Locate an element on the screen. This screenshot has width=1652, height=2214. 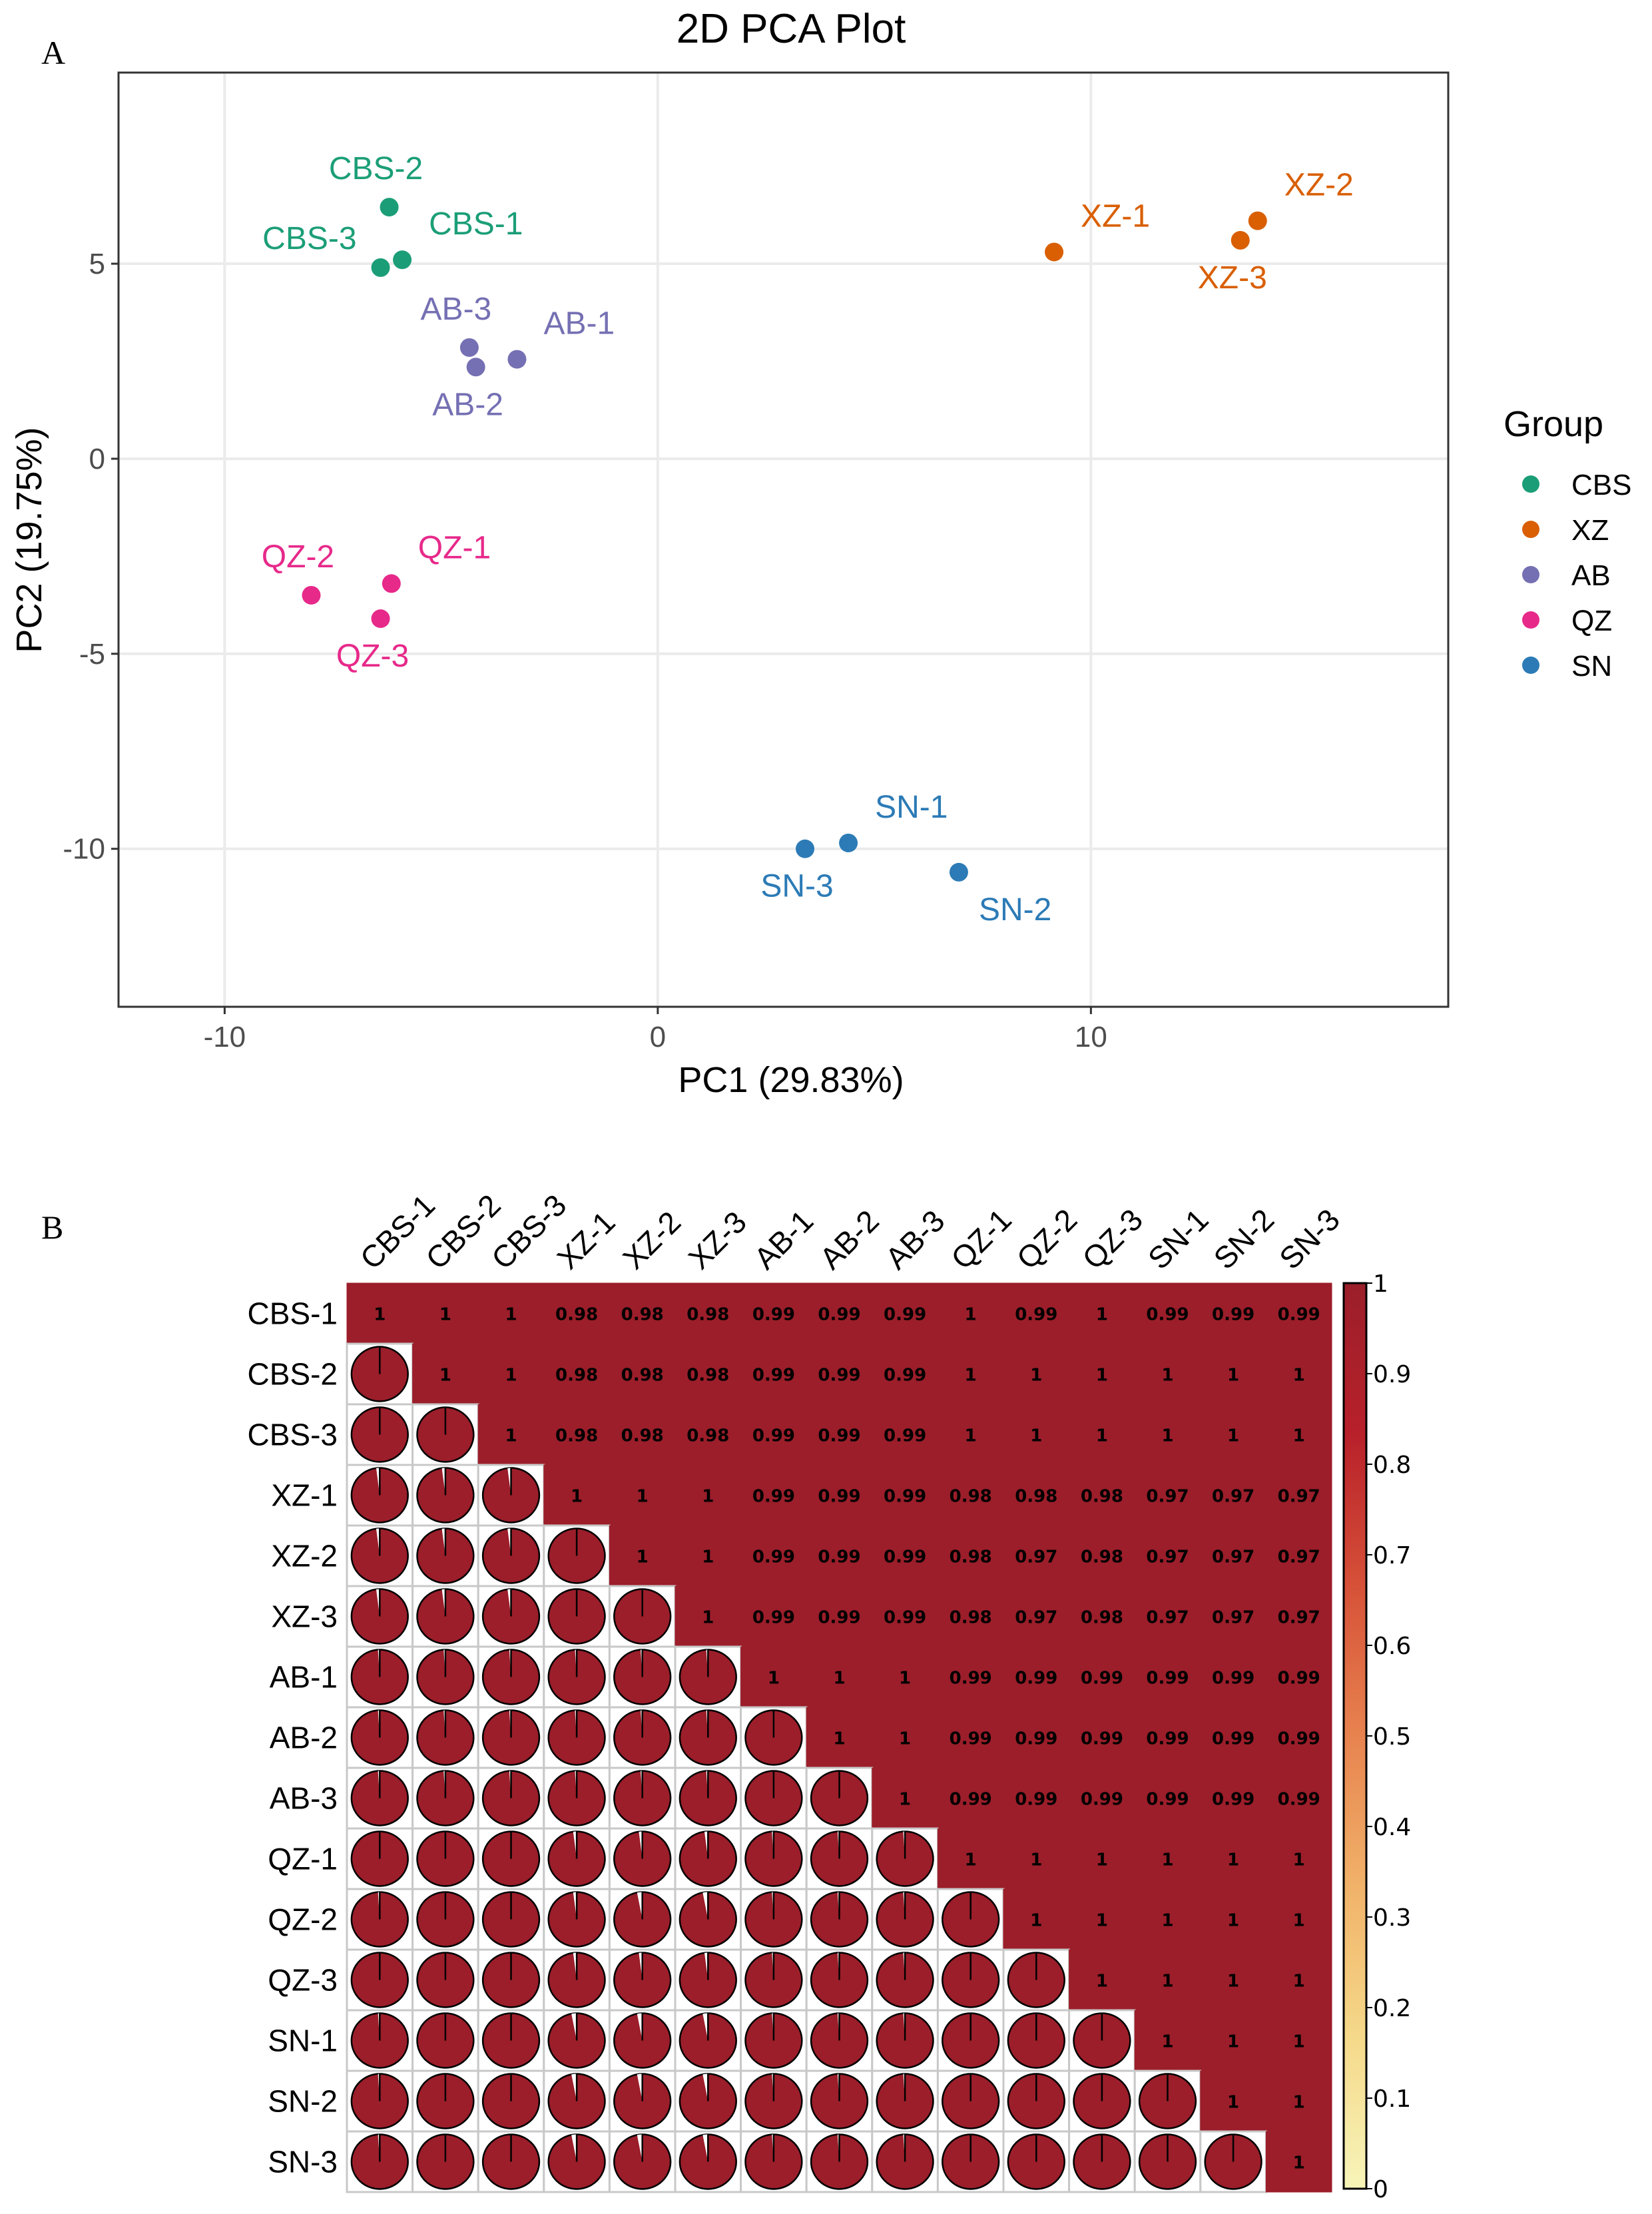
legend-key-cbs is located at coordinates (1530, 484).